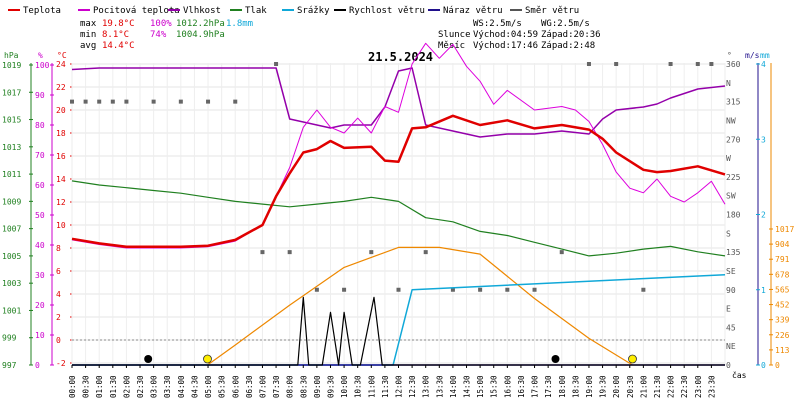 The width and height of the screenshot is (800, 400). Describe the element at coordinates (733, 139) in the screenshot. I see `dir-tick-4: 270` at that location.